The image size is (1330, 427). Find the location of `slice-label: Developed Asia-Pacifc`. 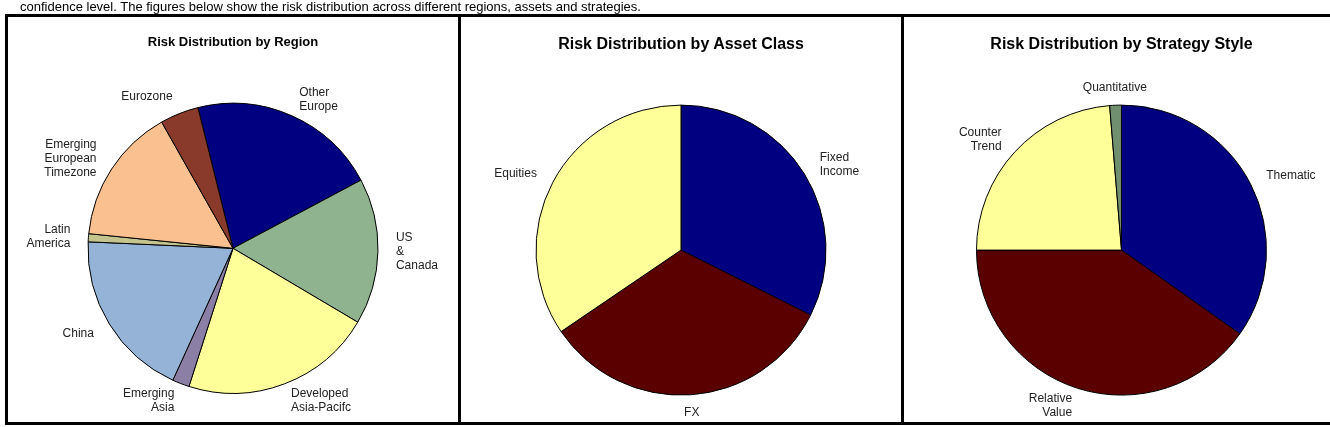

slice-label: Developed Asia-Pacifc is located at coordinates (321, 399).